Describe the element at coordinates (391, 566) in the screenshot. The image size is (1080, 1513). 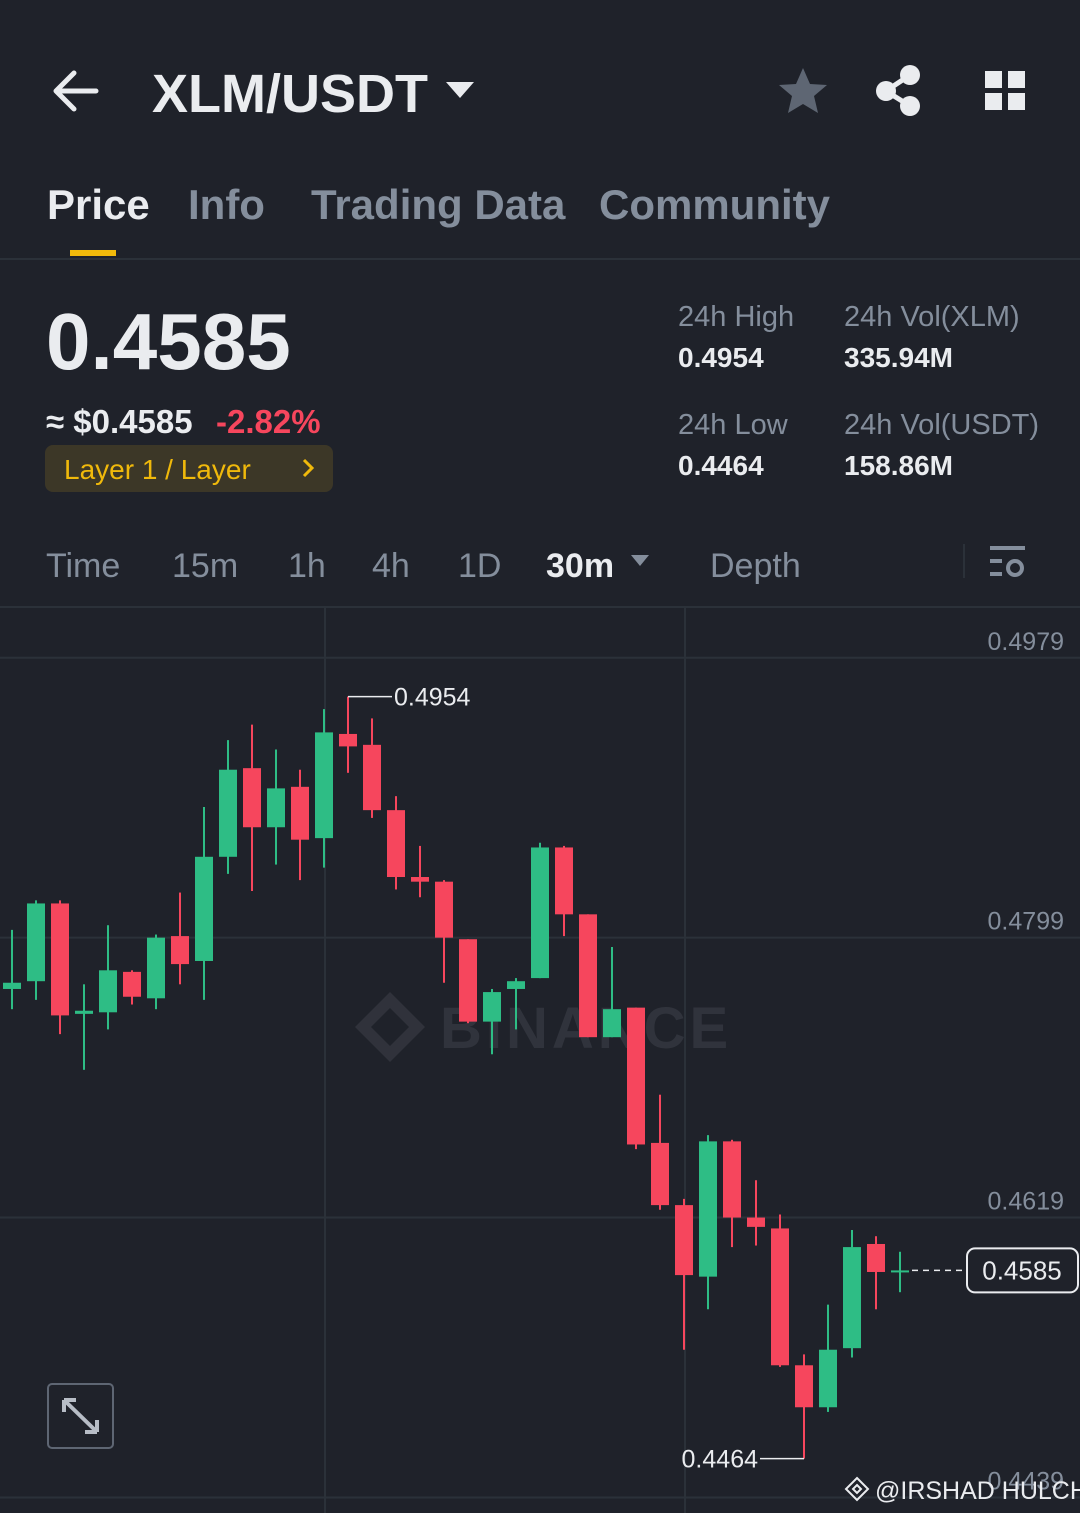
I see `interval: 4h` at that location.